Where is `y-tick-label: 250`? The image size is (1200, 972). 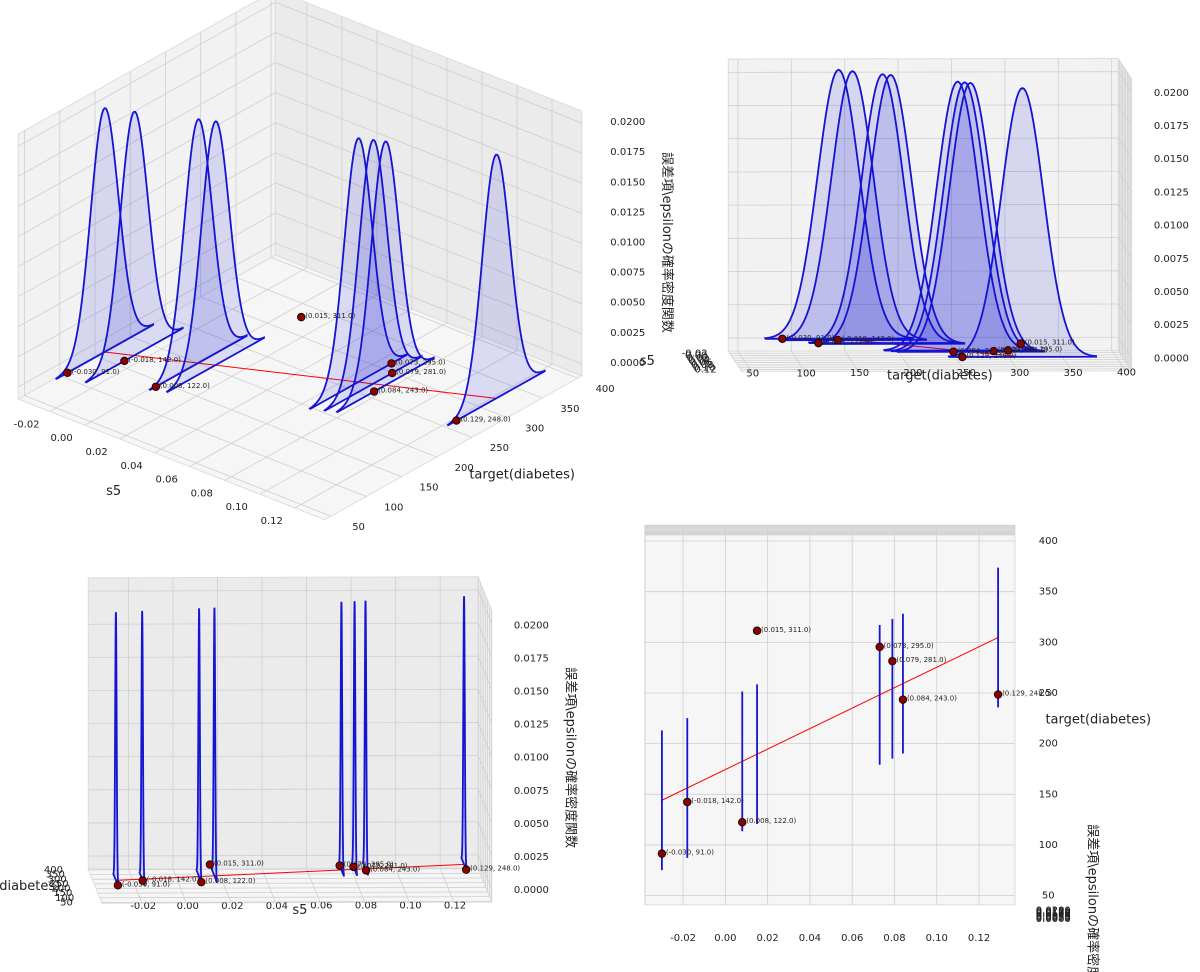
y-tick-label: 250 is located at coordinates (499, 448).